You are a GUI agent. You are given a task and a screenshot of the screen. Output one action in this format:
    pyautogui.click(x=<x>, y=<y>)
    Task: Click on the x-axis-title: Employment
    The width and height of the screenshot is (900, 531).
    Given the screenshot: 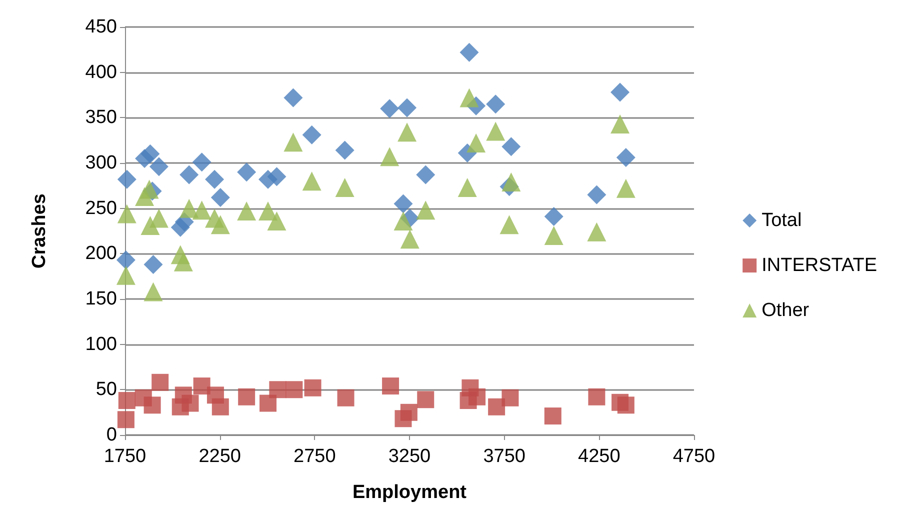 What is the action you would take?
    pyautogui.click(x=410, y=492)
    